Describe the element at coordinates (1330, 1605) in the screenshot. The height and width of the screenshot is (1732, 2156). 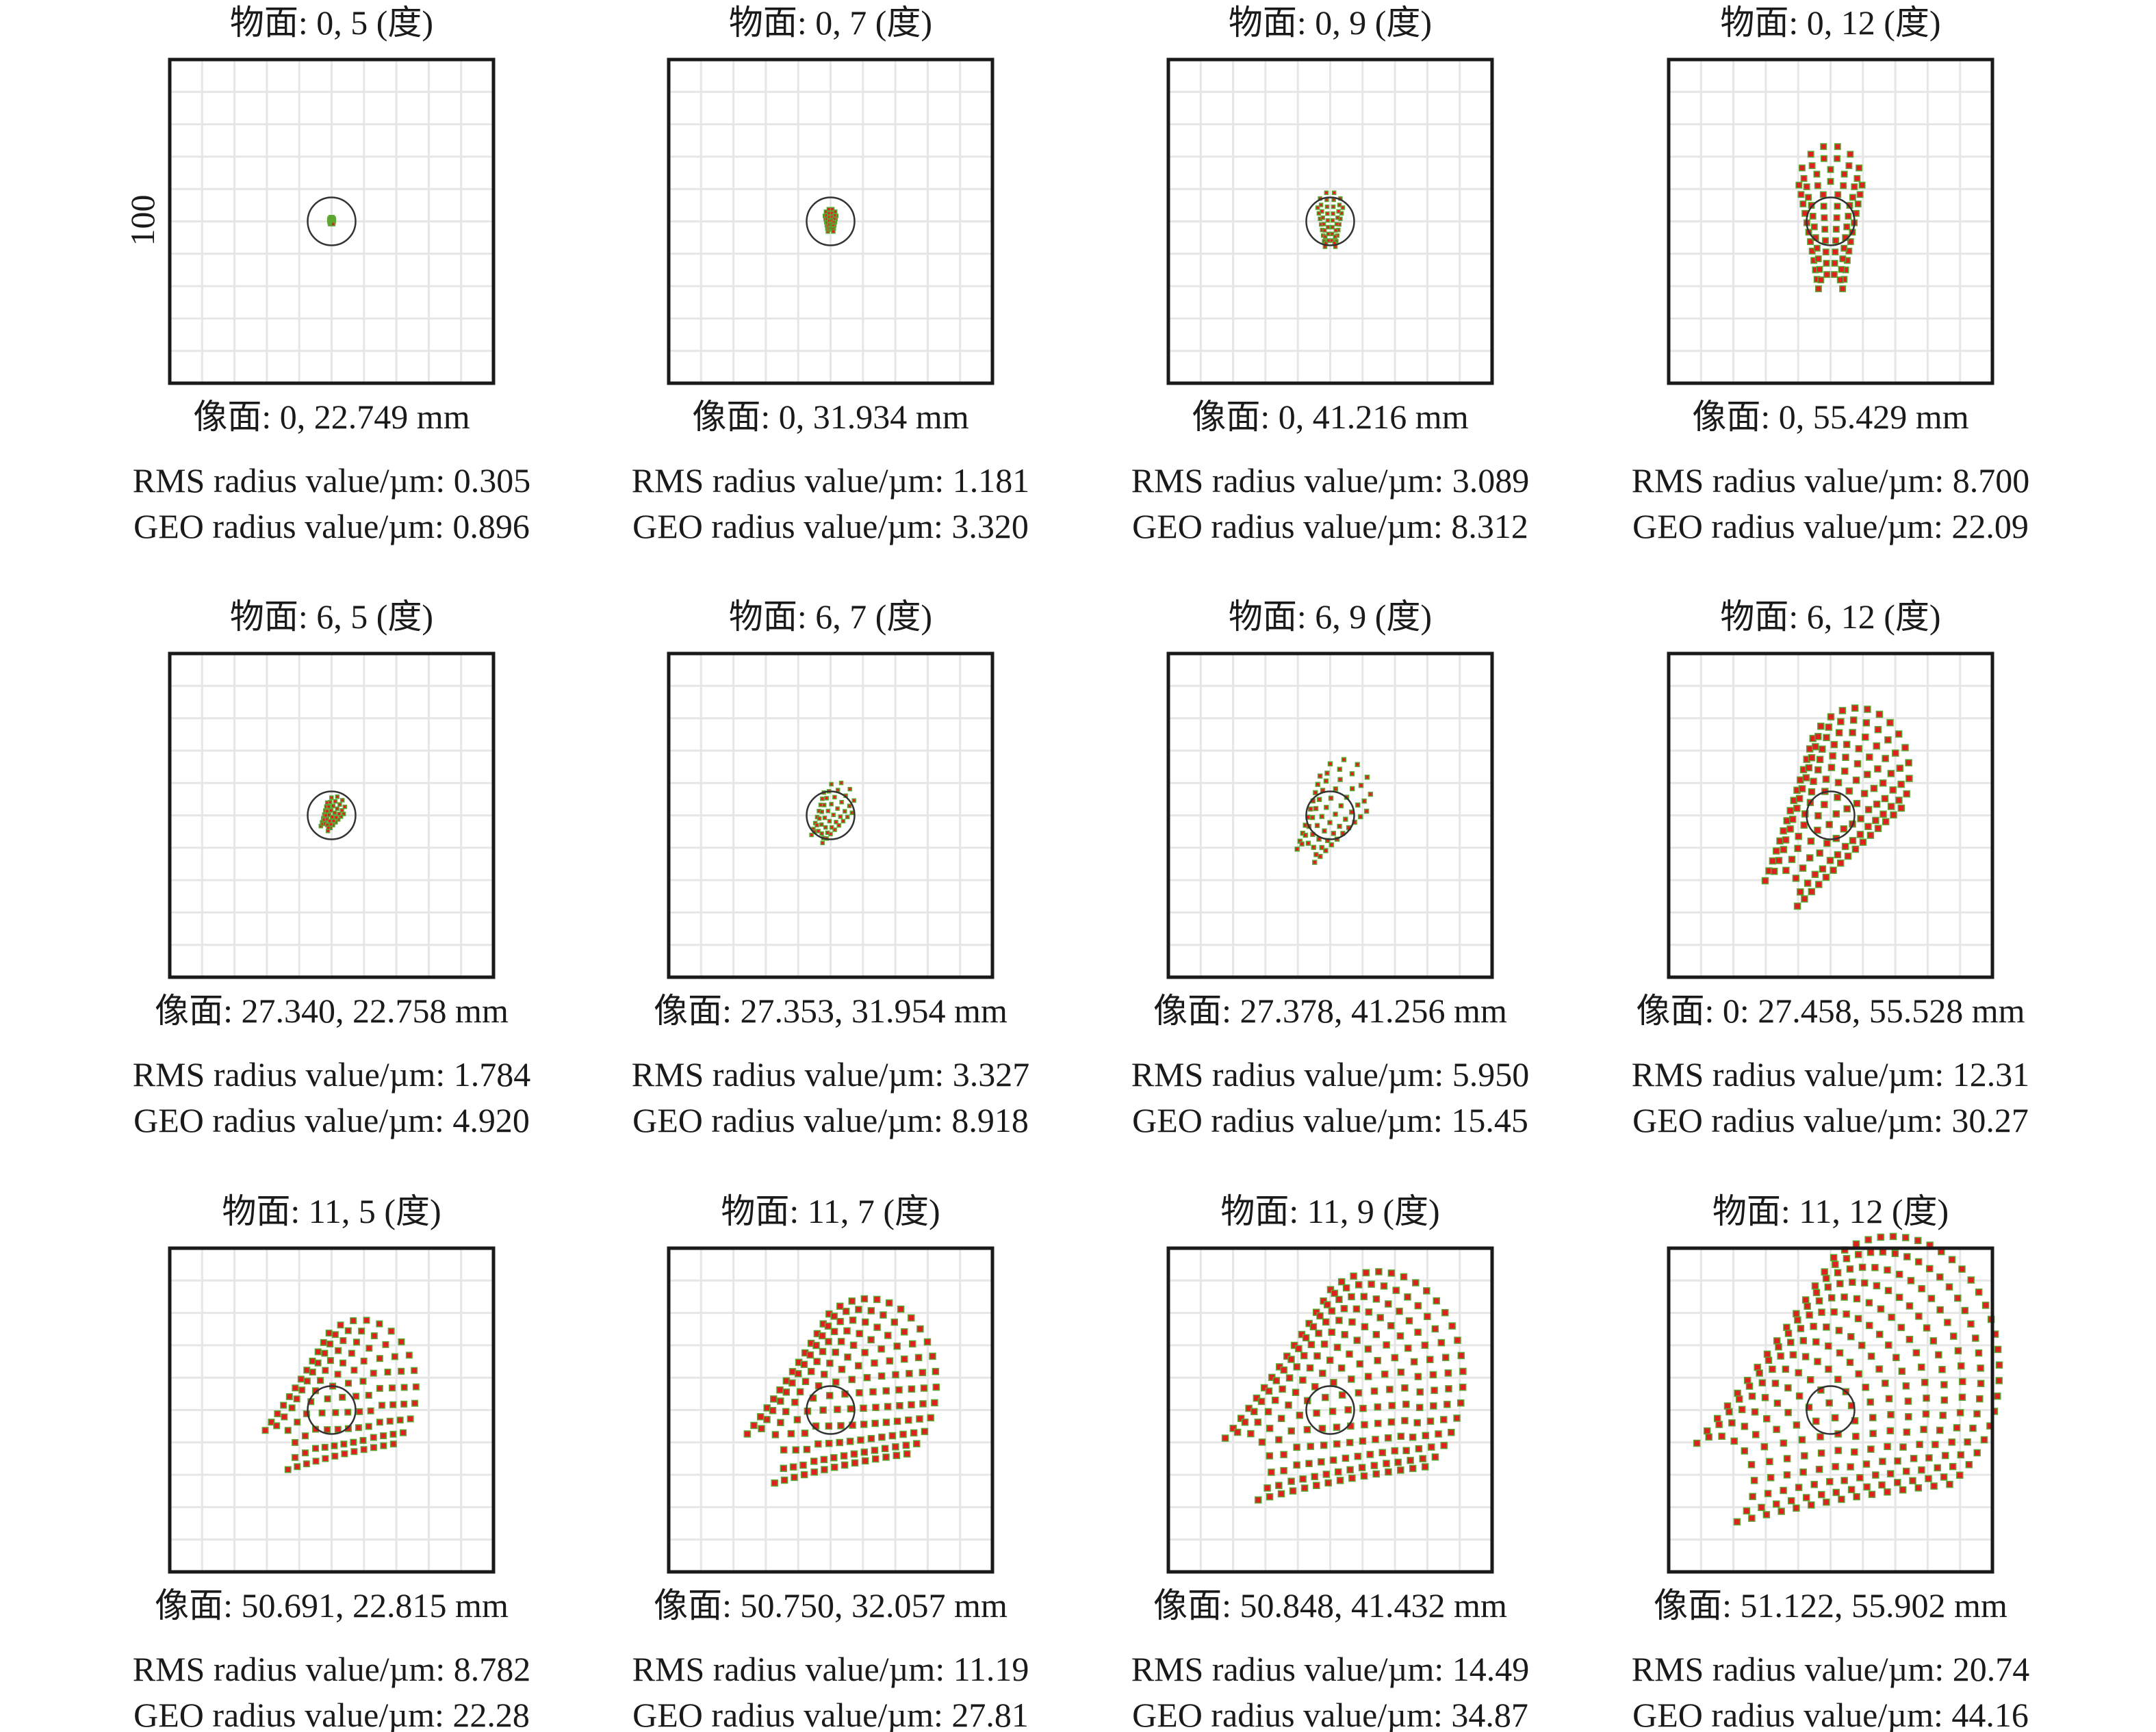
I see `image-plane-label: 像面: 50.848, 41.432 mm` at that location.